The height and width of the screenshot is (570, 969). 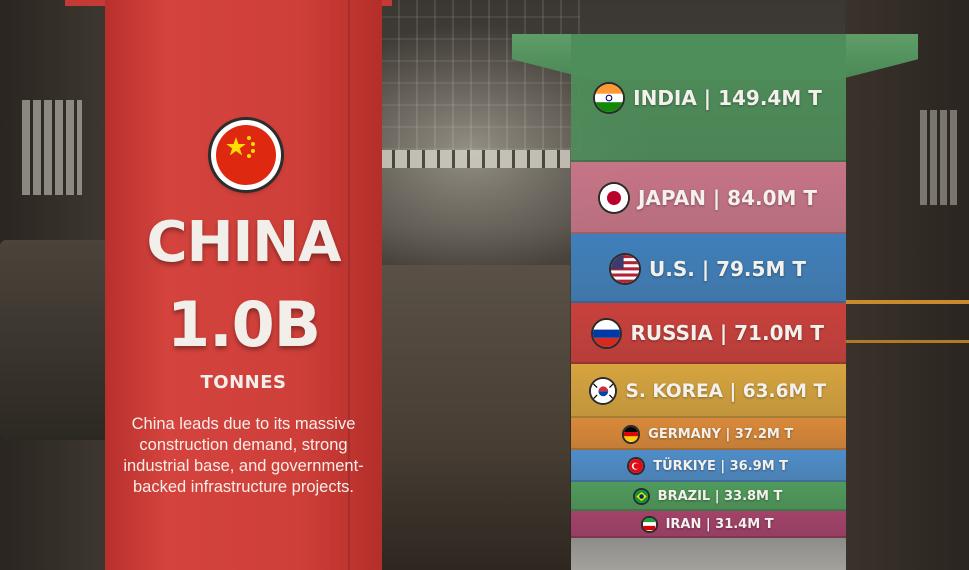 I want to click on beam-band-germany: GERMANY | 37.2M T, so click(x=708, y=434).